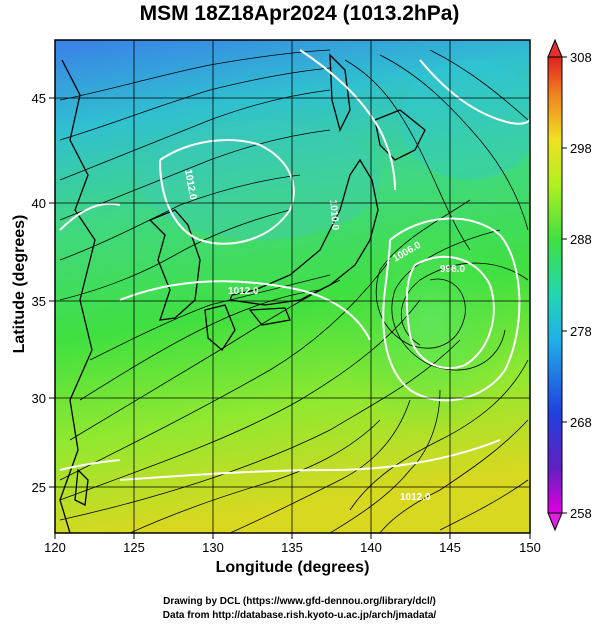  I want to click on y-tick-label: 35, so click(39, 301).